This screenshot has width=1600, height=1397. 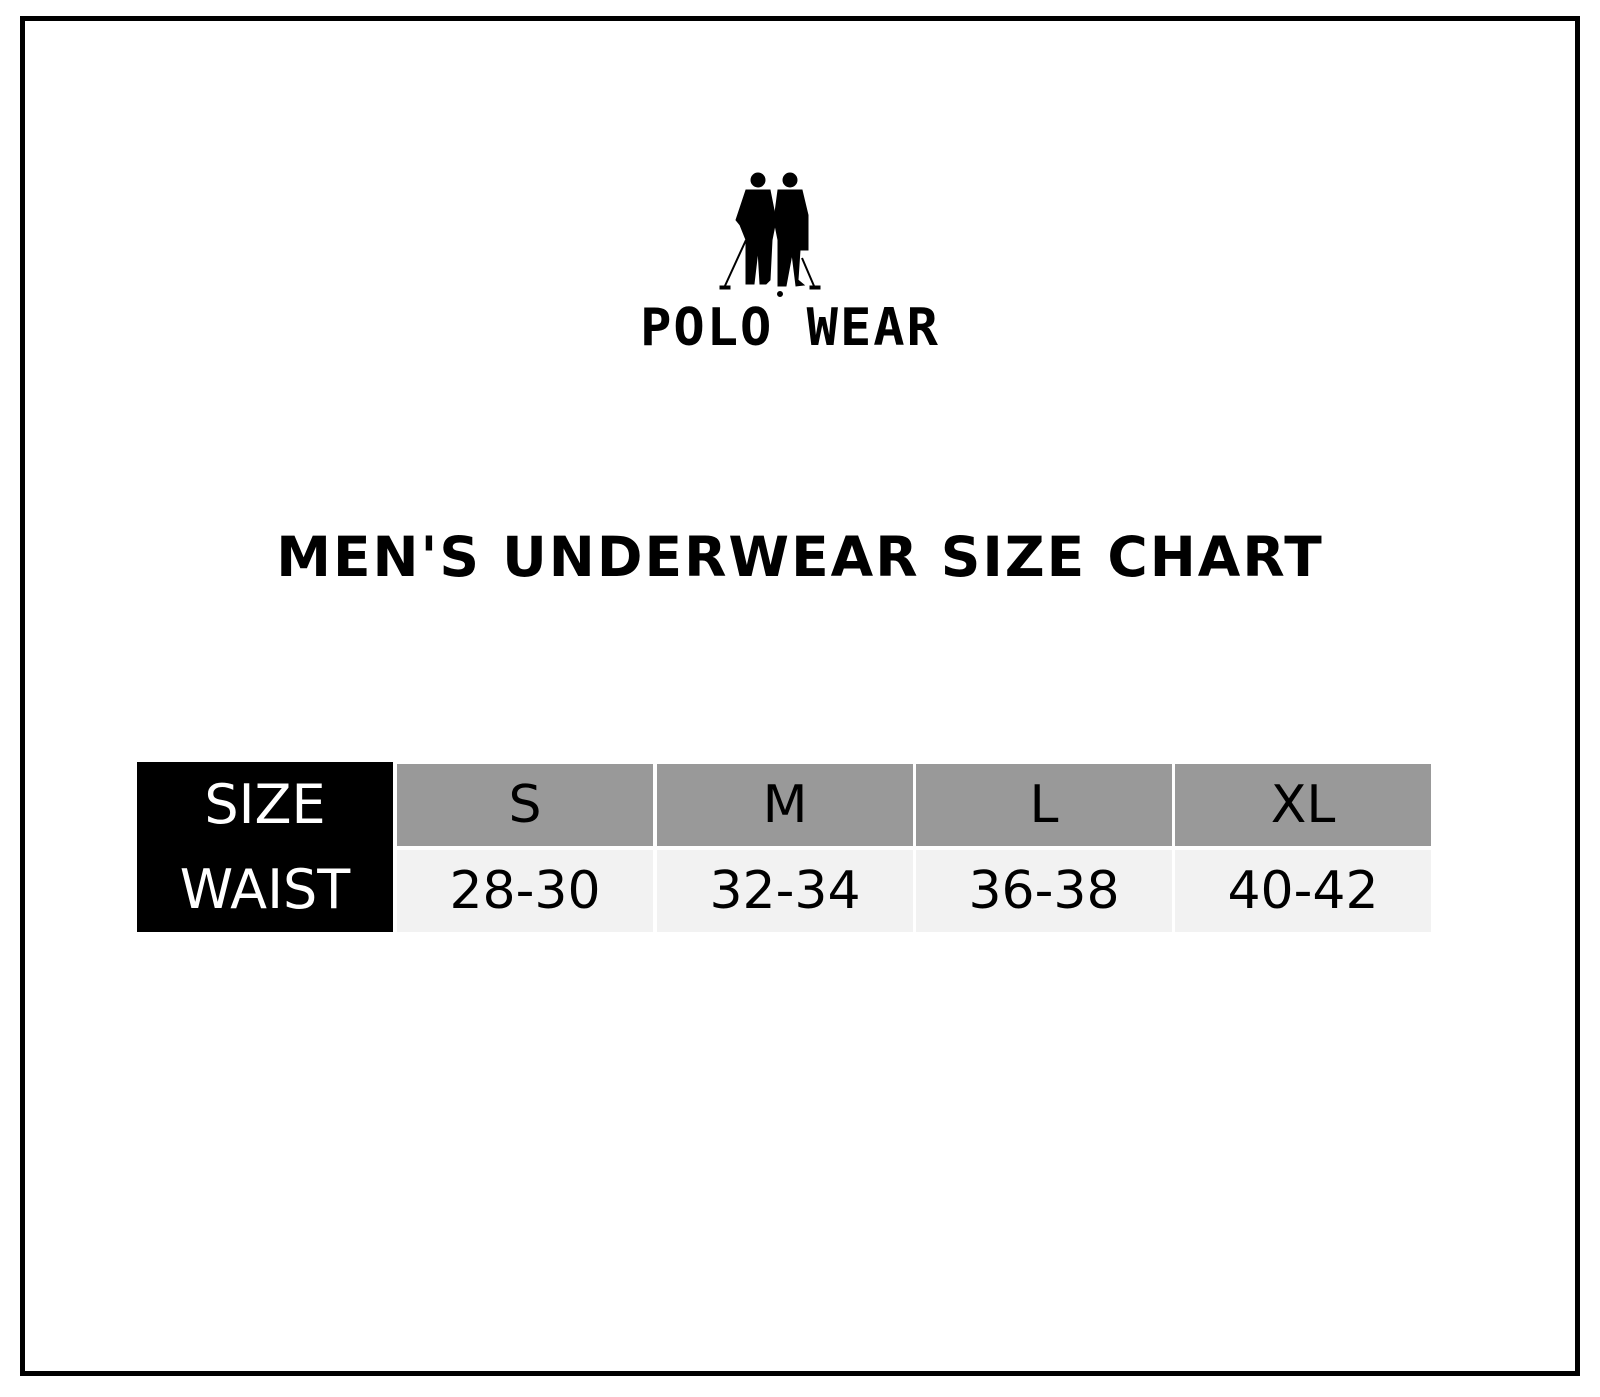 What do you see at coordinates (790, 328) in the screenshot?
I see `brand-name: POLO WEAR` at bounding box center [790, 328].